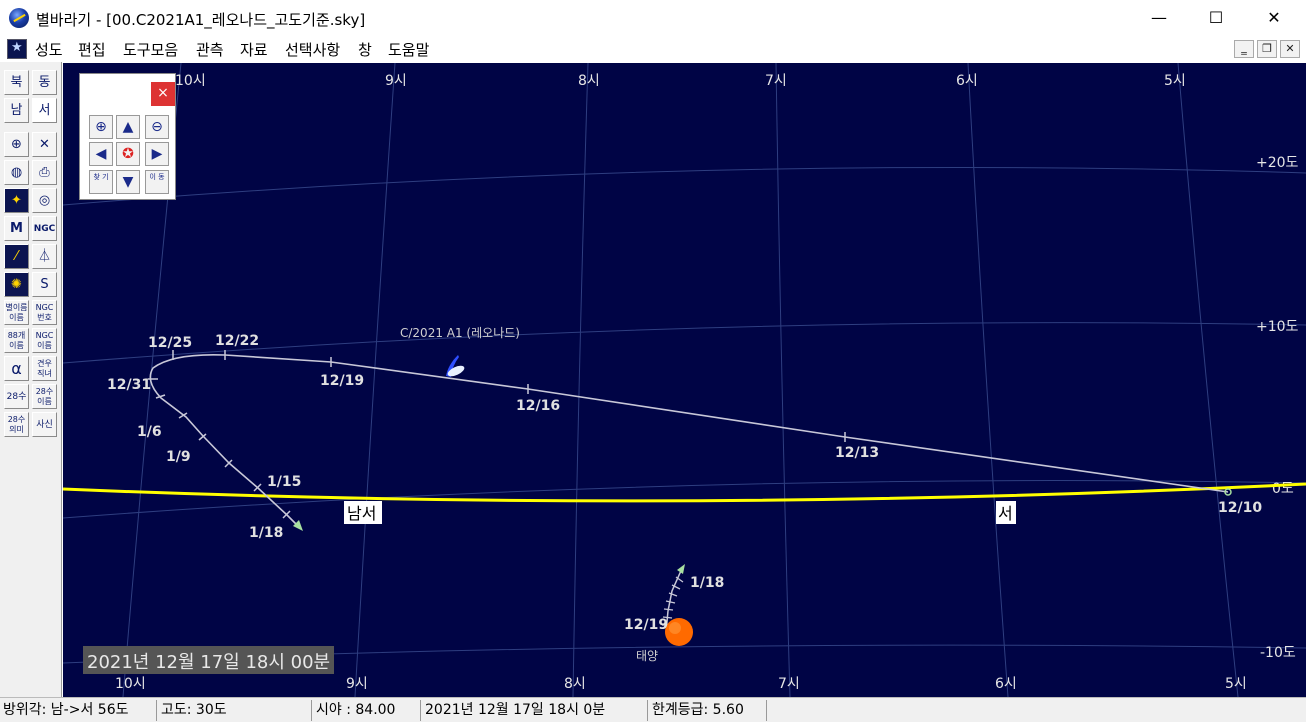  I want to click on mdi-restore-button: ❐, so click(1267, 49).